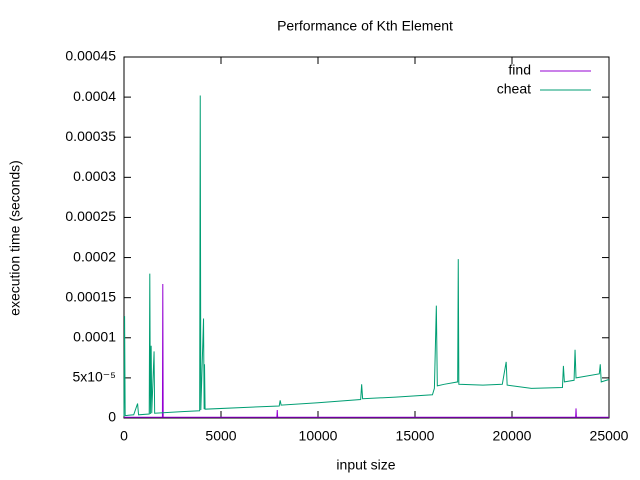  Describe the element at coordinates (90, 216) in the screenshot. I see `y-tick-label: 0.00025` at that location.